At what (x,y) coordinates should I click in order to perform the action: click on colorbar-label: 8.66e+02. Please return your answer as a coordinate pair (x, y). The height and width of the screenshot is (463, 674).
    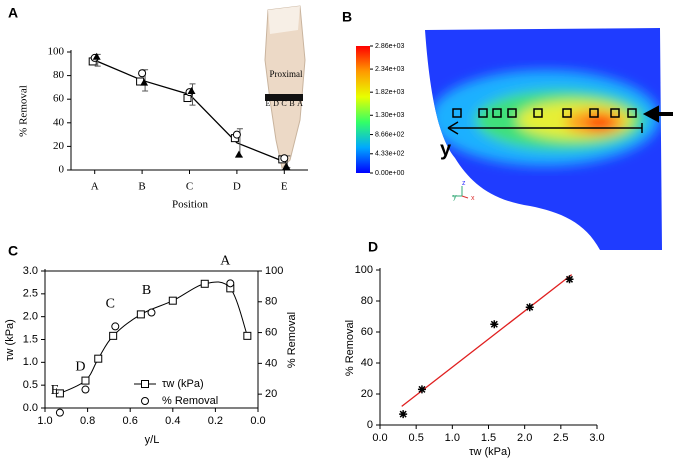
    Looking at the image, I should click on (389, 134).